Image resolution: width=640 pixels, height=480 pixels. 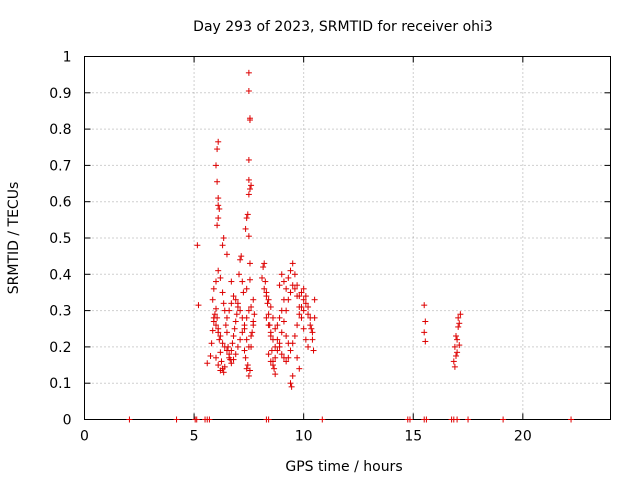 What do you see at coordinates (343, 467) in the screenshot?
I see `x-axis-label: GPS time / hours` at bounding box center [343, 467].